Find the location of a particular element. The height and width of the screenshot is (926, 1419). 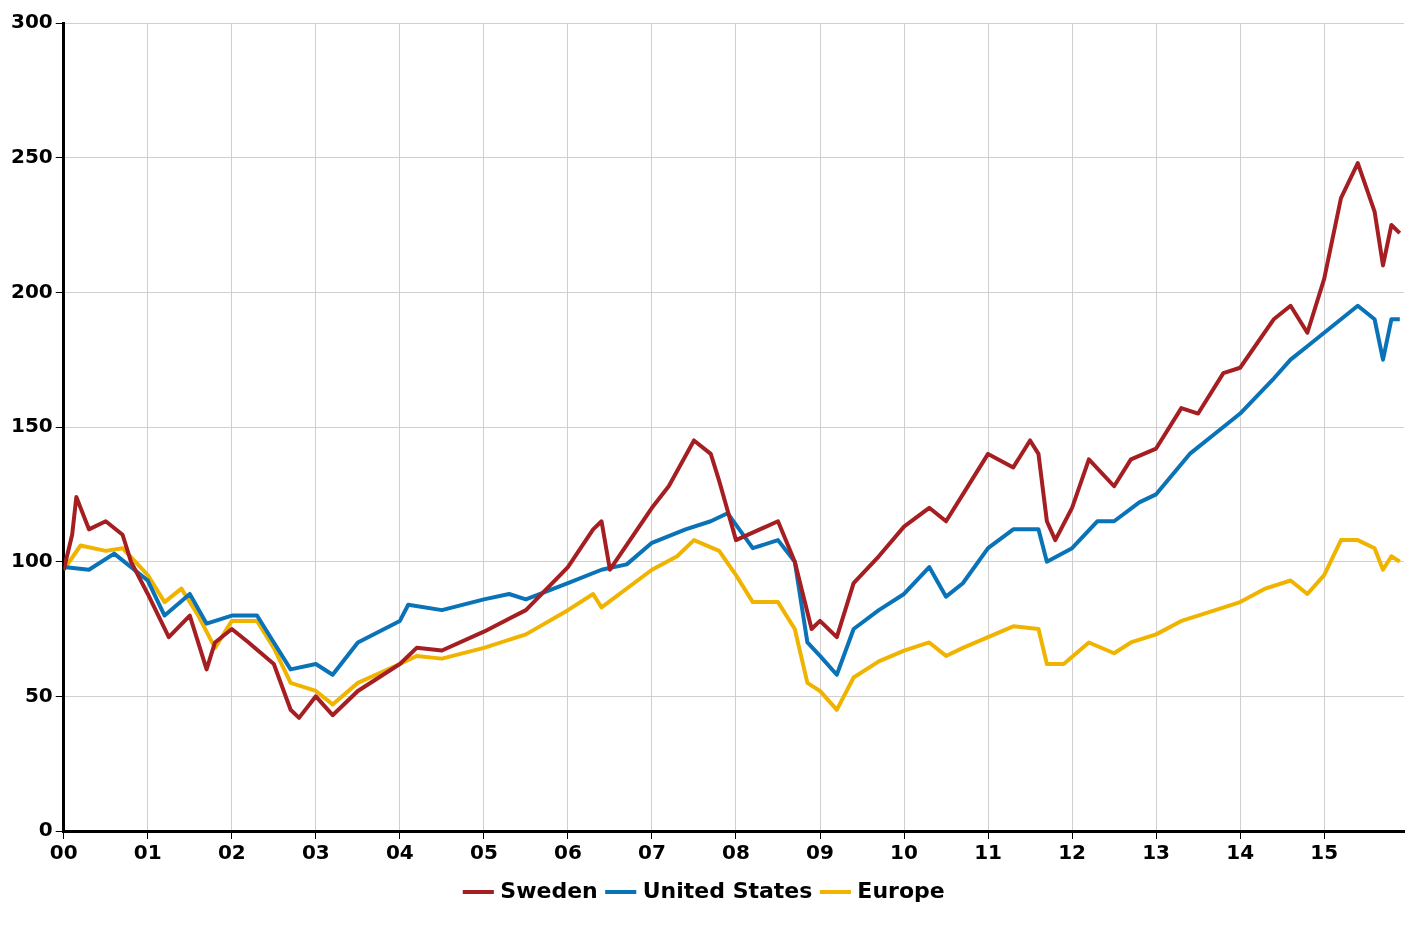

x-tick-label: 08 is located at coordinates (736, 852).